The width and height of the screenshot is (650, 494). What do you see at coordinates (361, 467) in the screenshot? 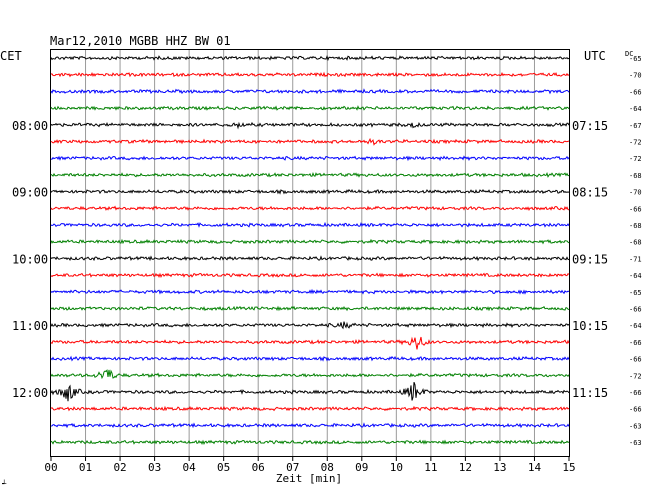
I see `x-tick-label: 09` at bounding box center [361, 467].